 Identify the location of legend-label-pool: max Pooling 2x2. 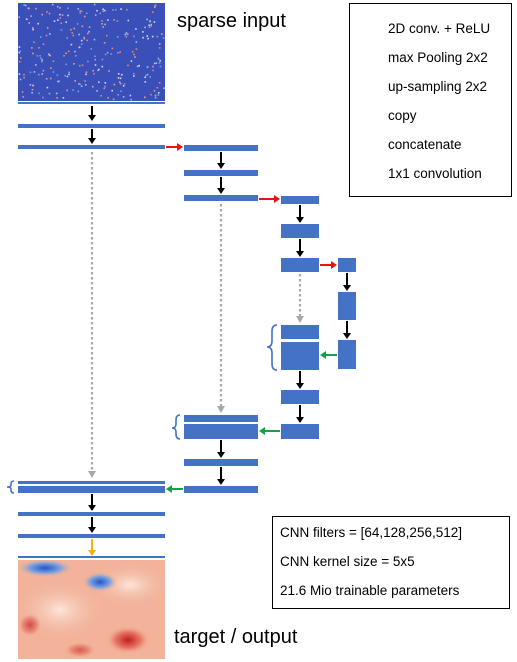
(438, 57).